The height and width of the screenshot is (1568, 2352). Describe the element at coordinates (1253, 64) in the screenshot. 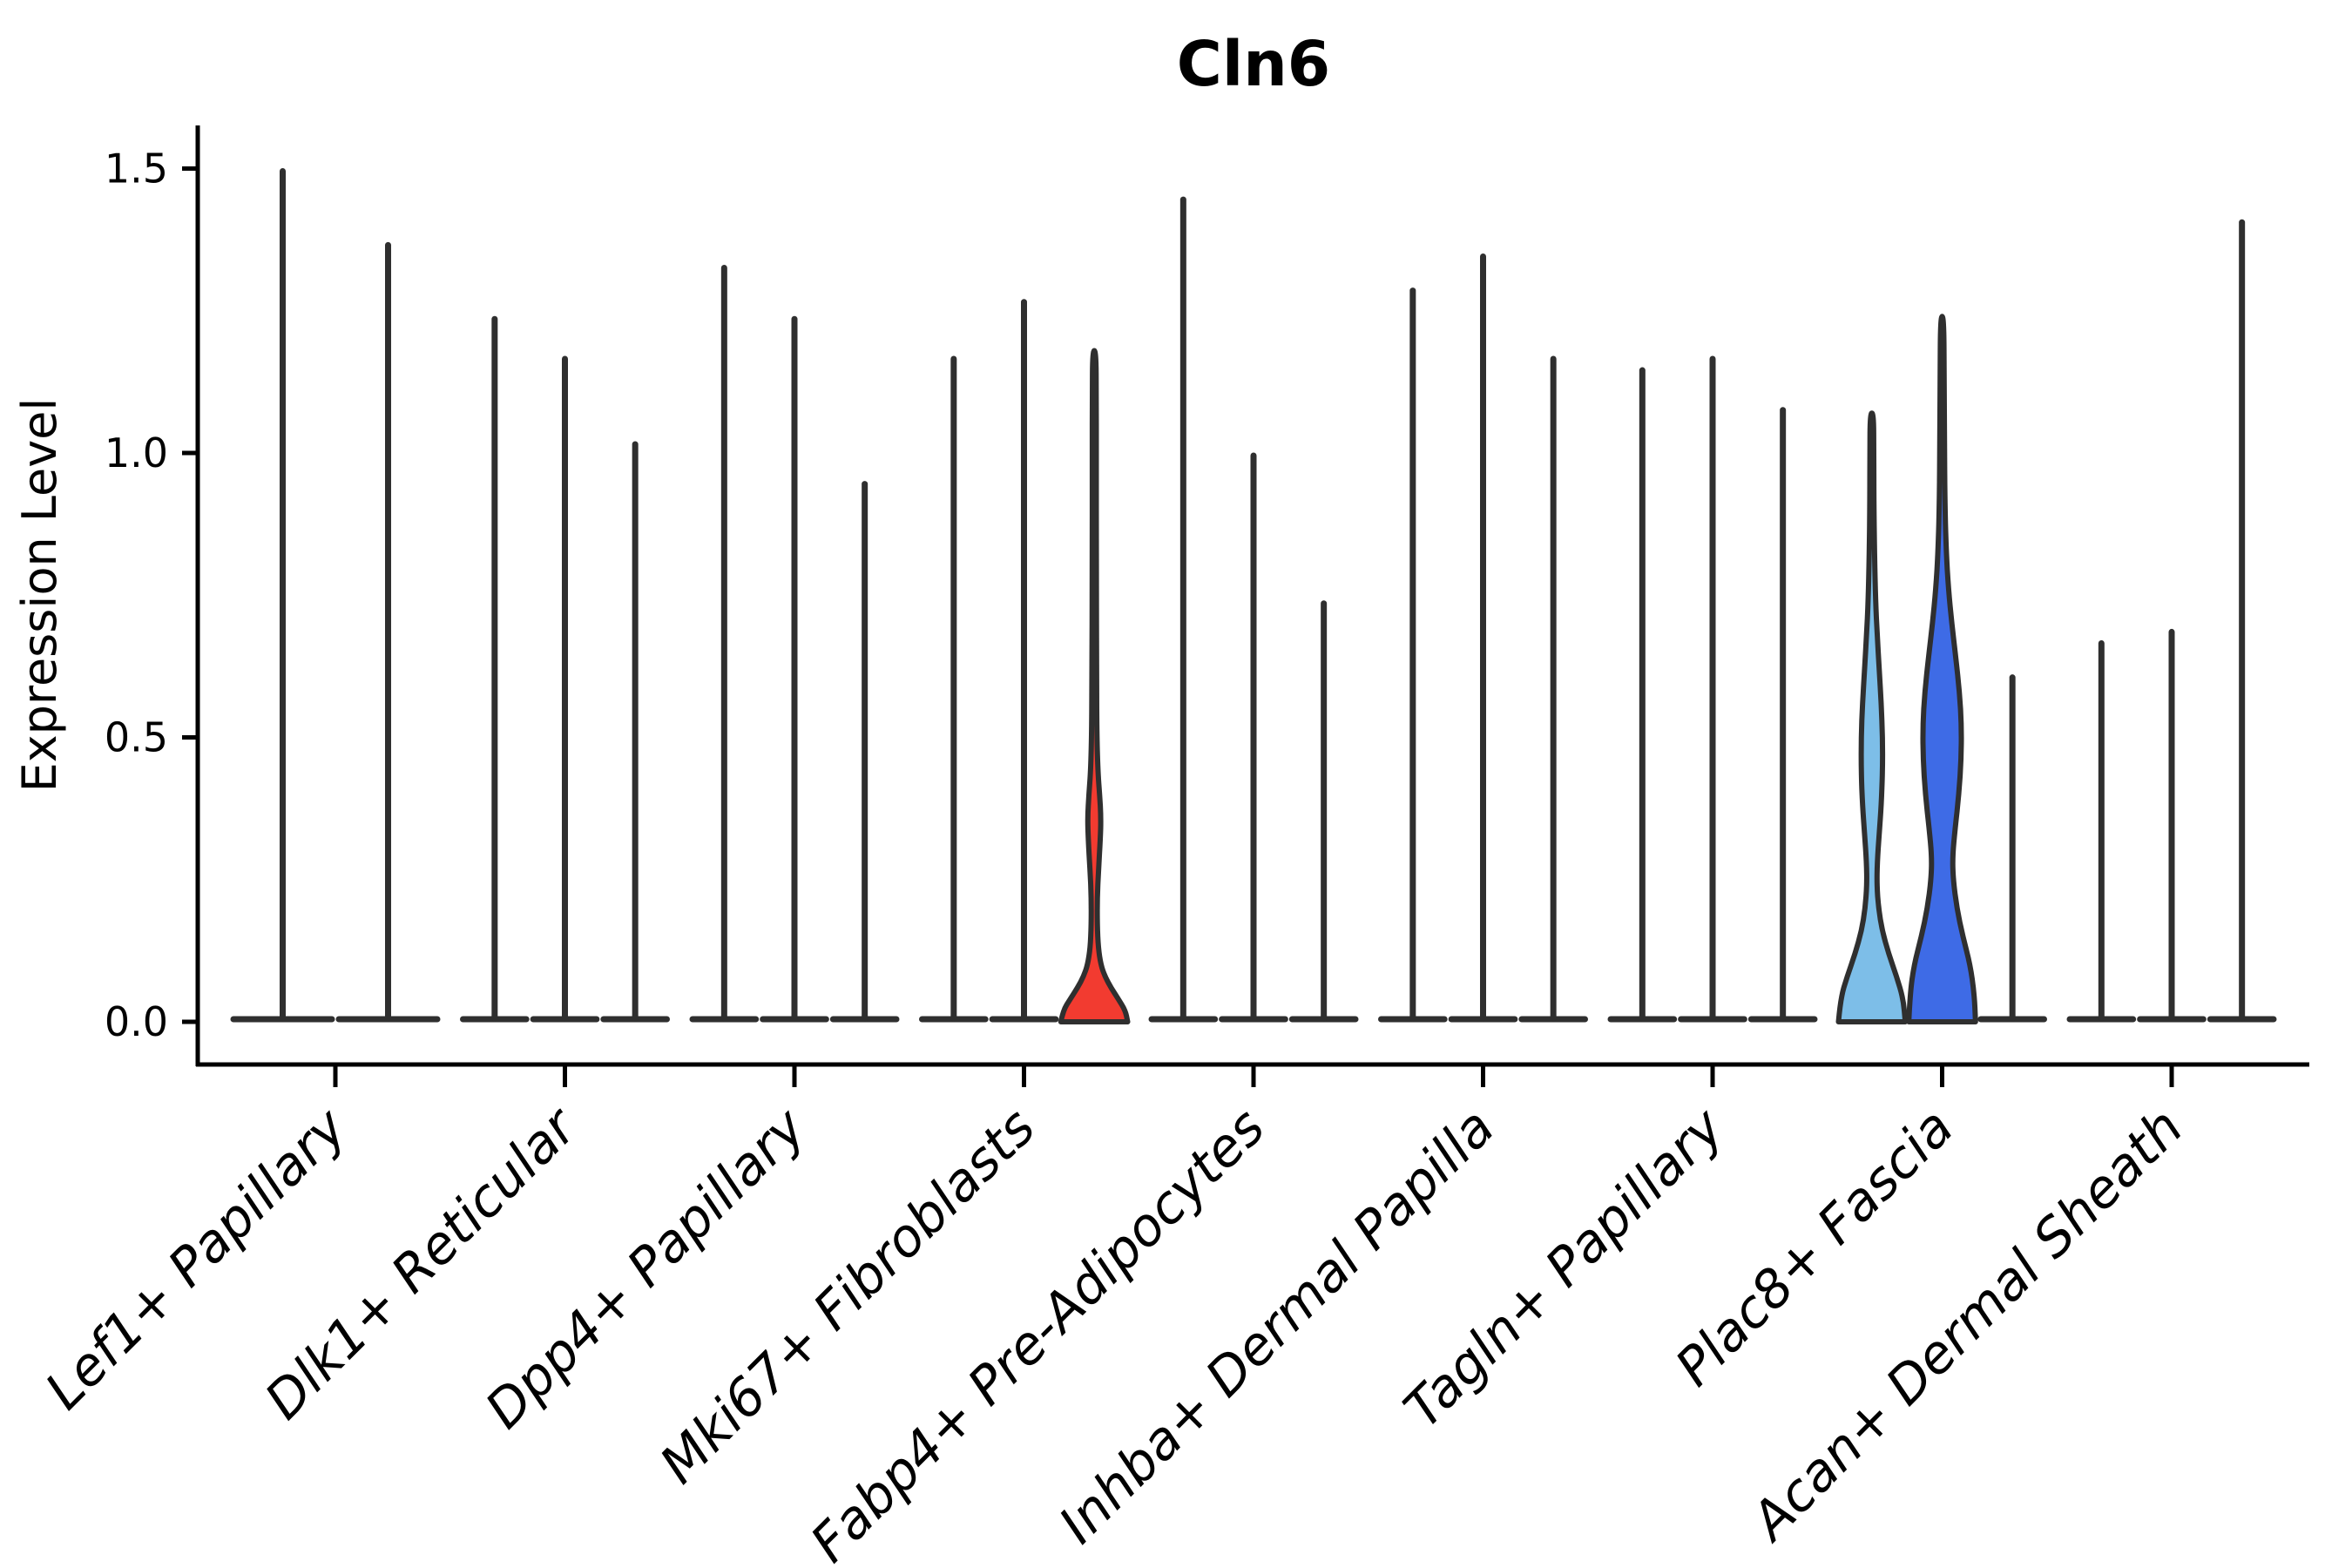

I see `chart-title: Cln6` at that location.